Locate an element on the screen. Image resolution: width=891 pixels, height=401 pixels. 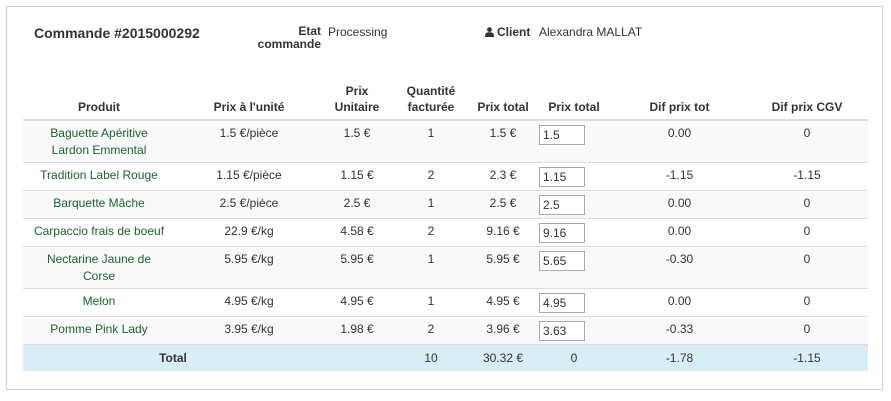
prix-unitaire-cell: 1.98 € is located at coordinates (357, 330).